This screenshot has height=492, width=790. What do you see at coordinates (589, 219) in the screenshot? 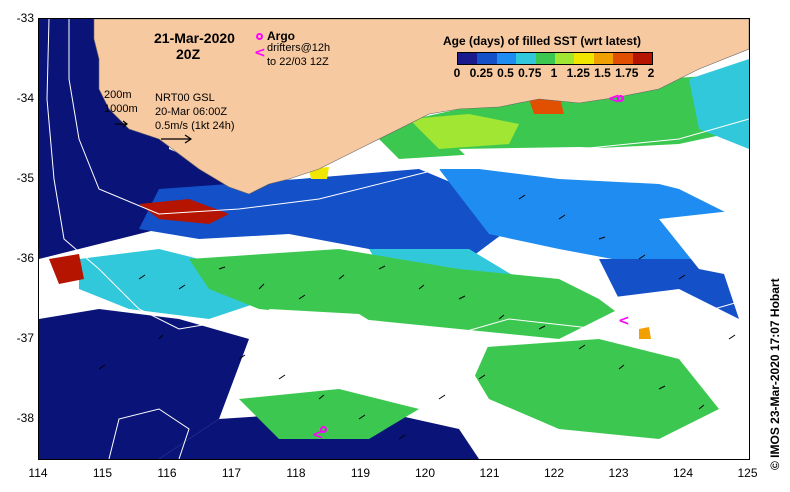
I see `blue-band-east` at bounding box center [589, 219].